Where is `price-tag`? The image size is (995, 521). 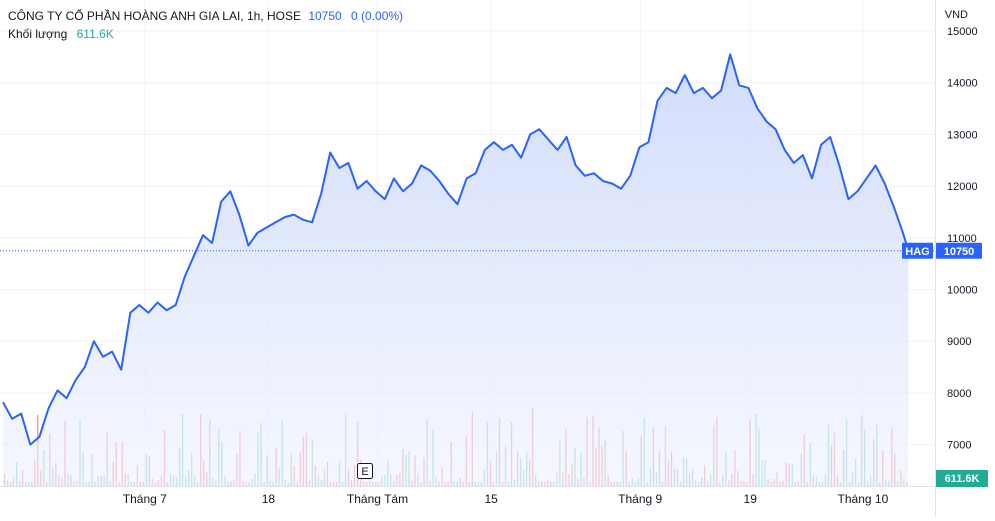 price-tag is located at coordinates (959, 250).